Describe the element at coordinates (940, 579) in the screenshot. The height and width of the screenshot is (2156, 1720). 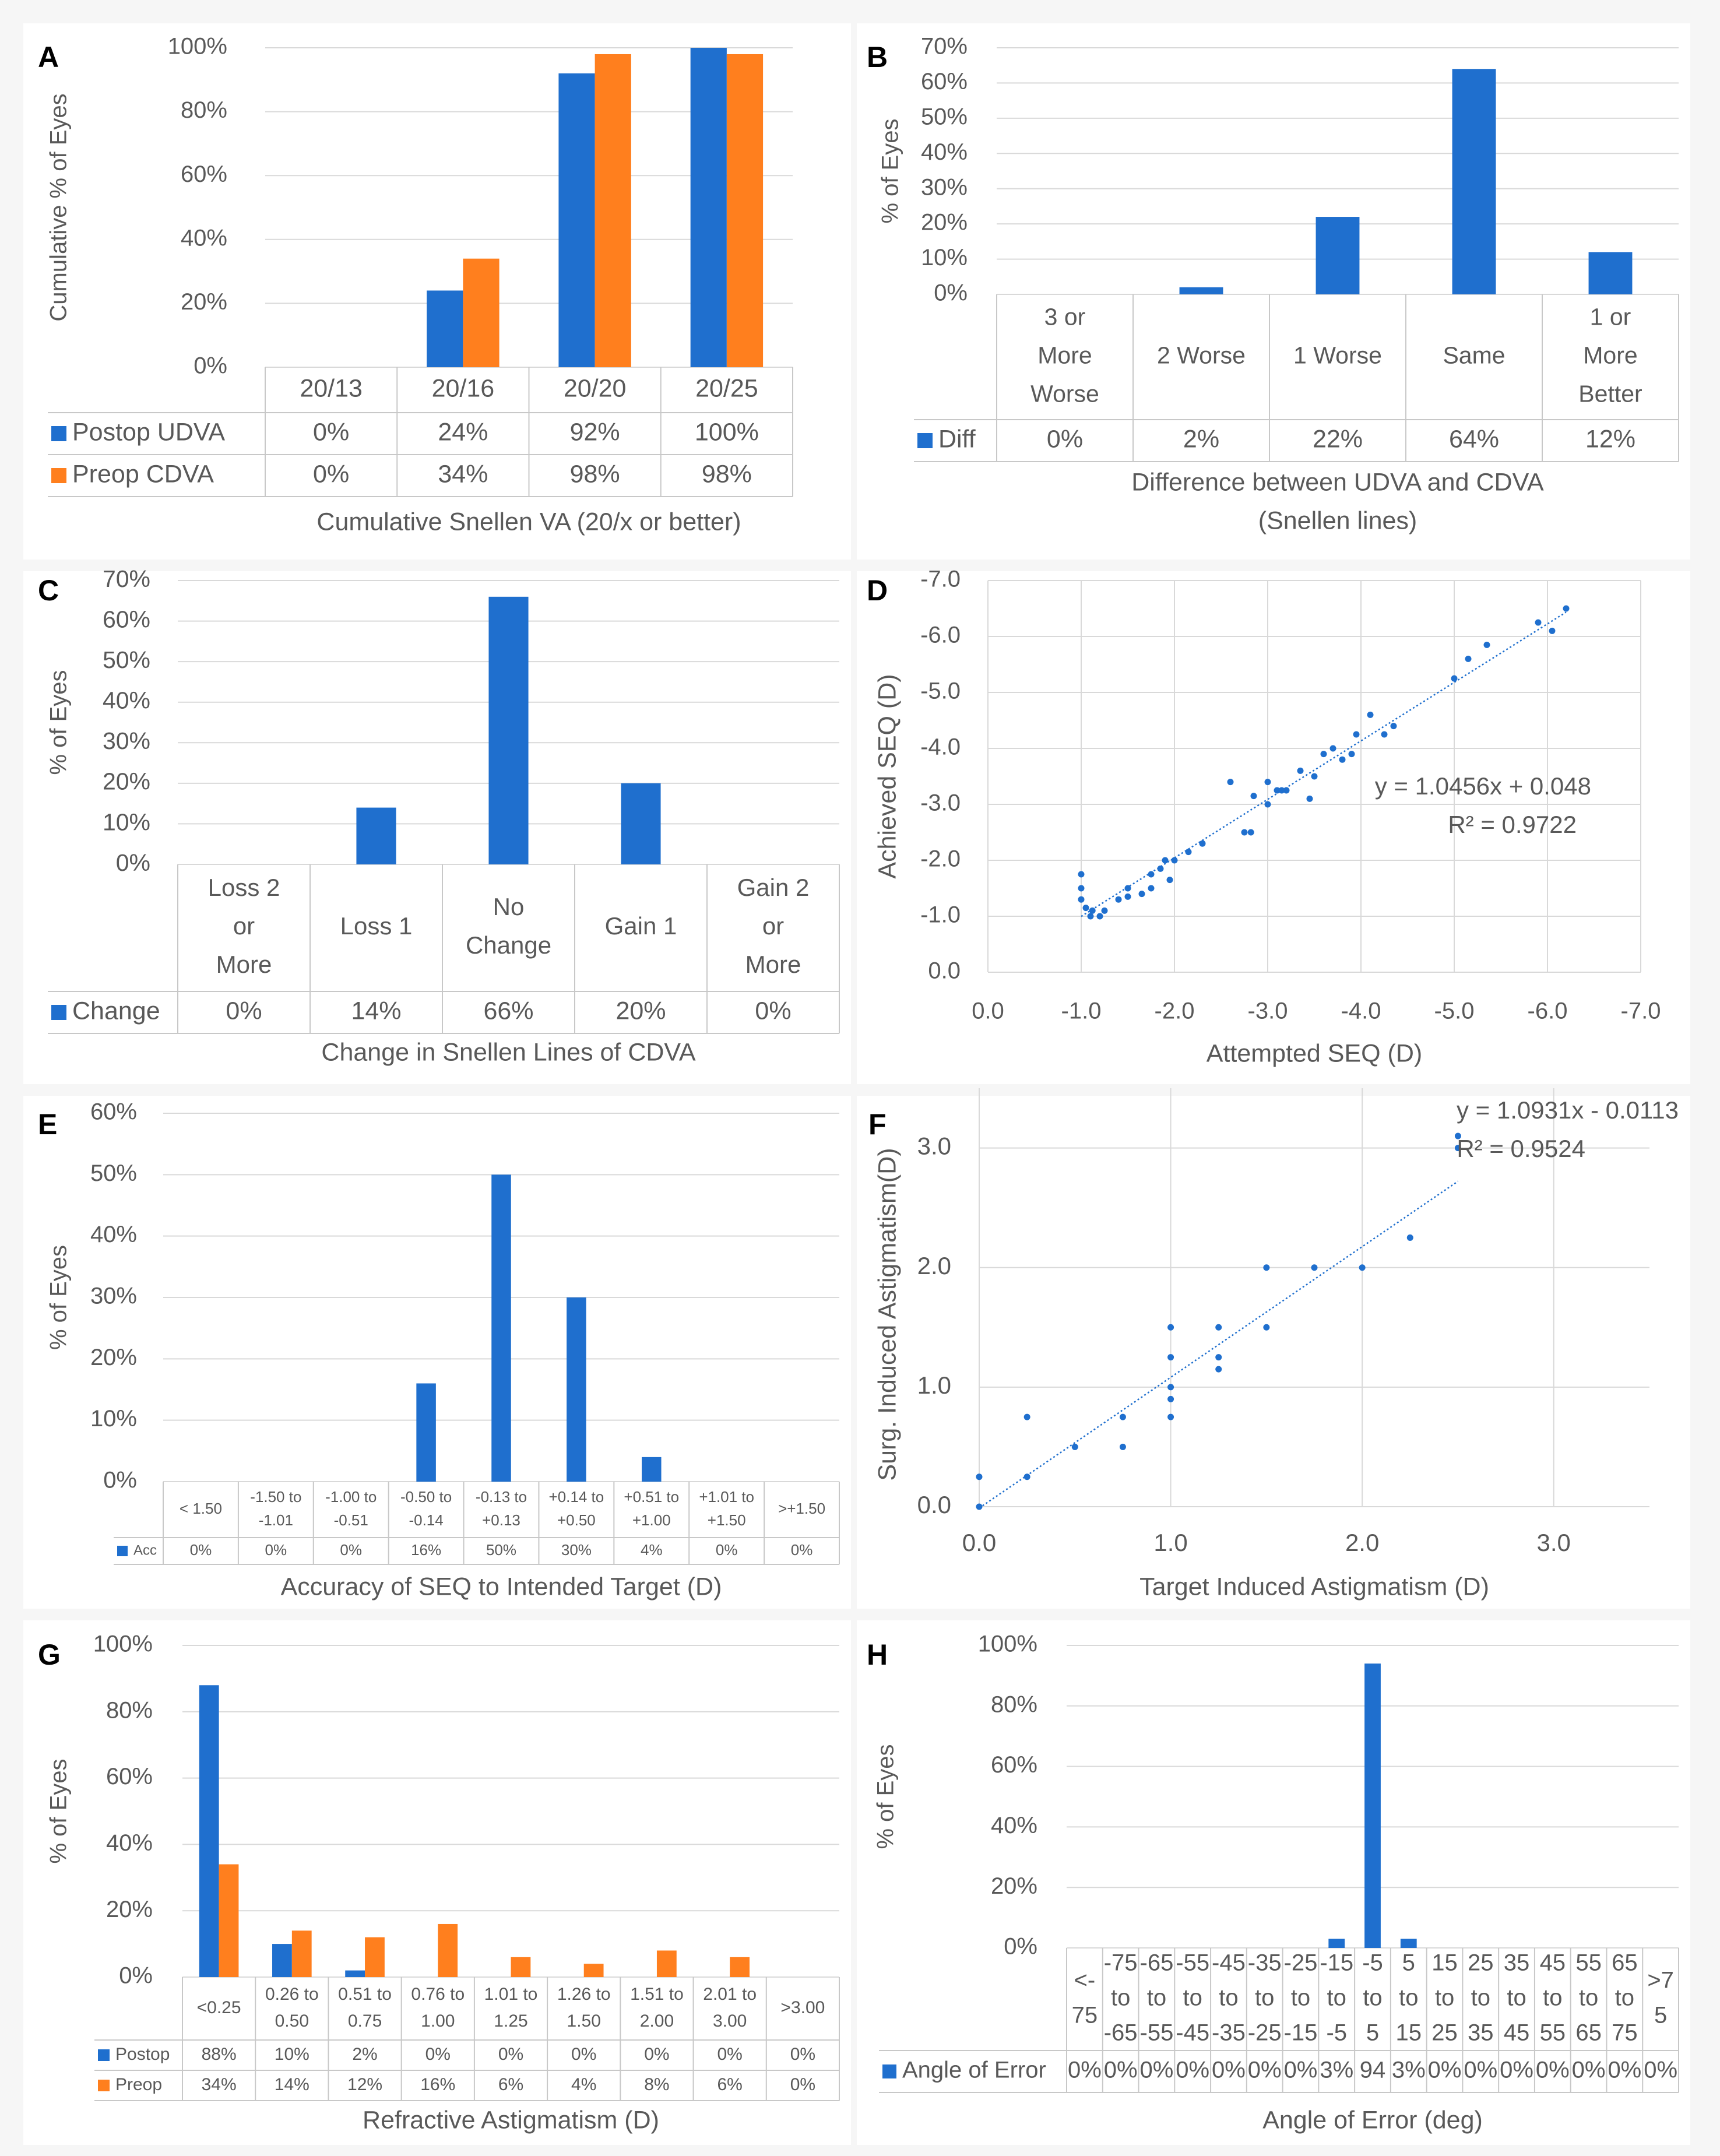
I see `y-tick-label: -7.0` at that location.